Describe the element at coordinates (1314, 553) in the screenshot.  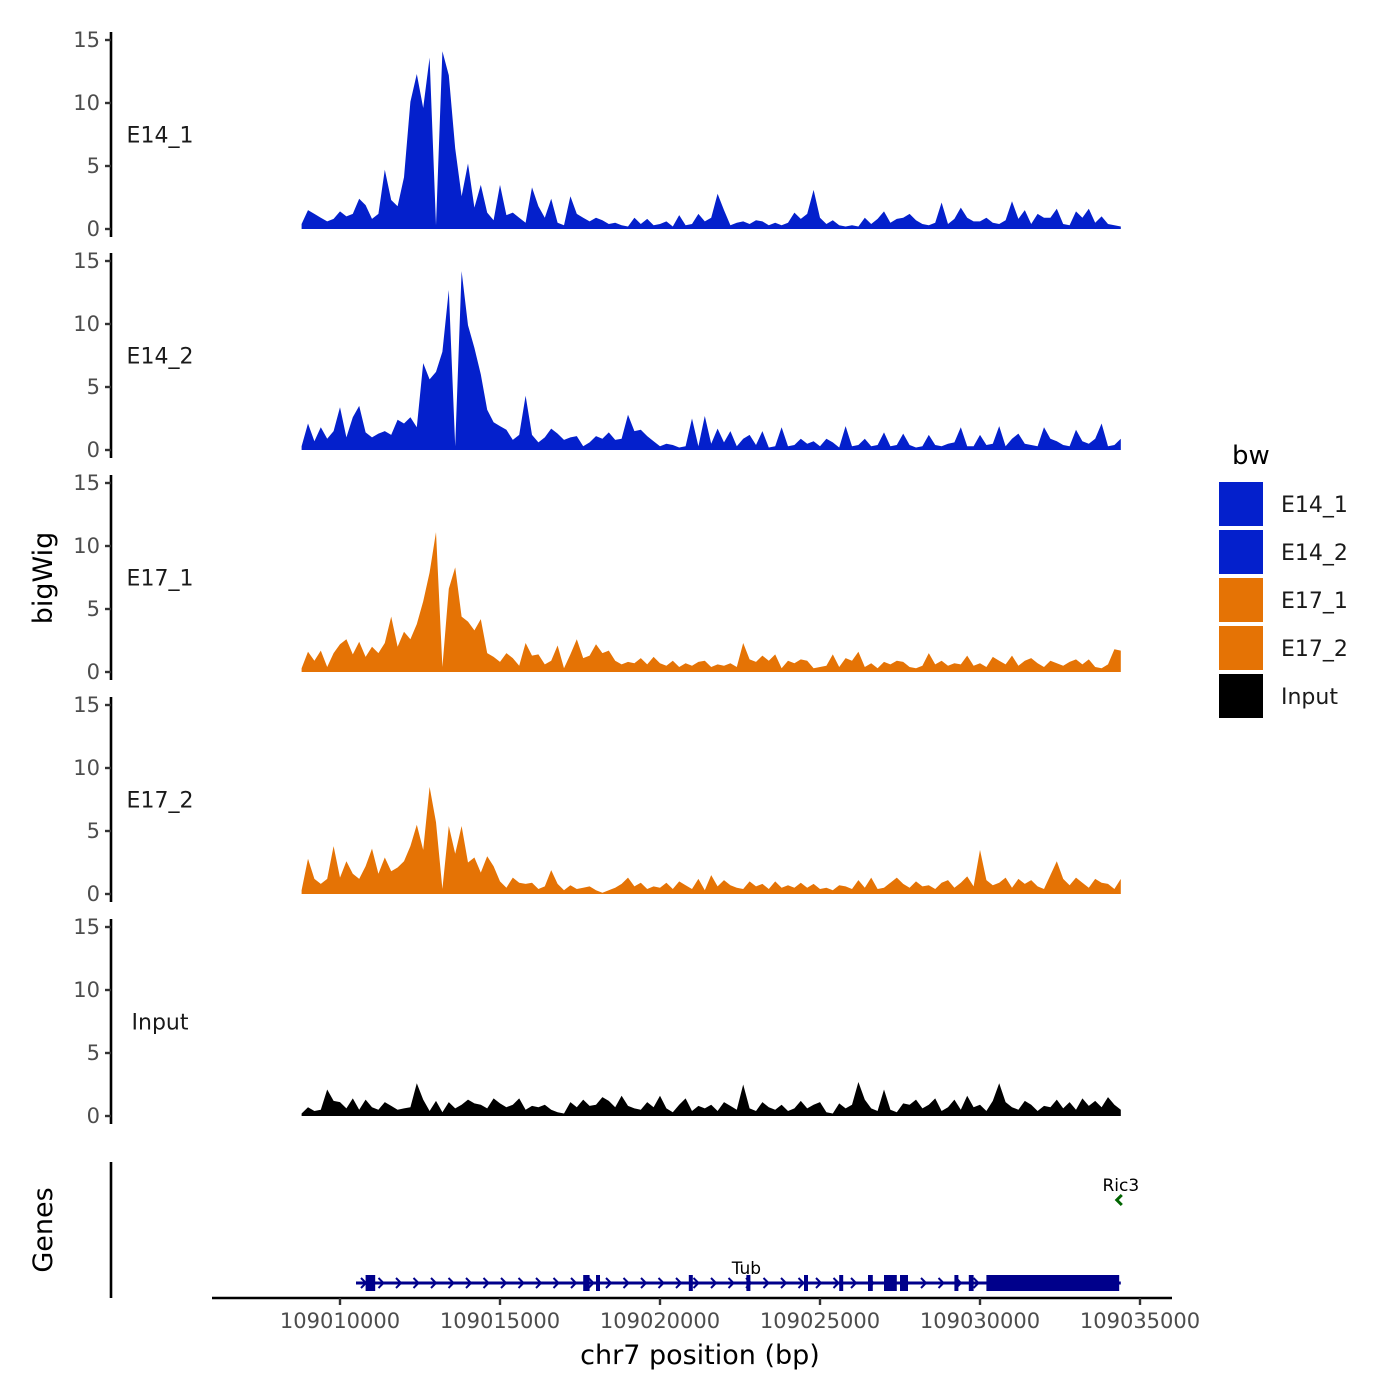
I see `legend-label: E14_2` at that location.